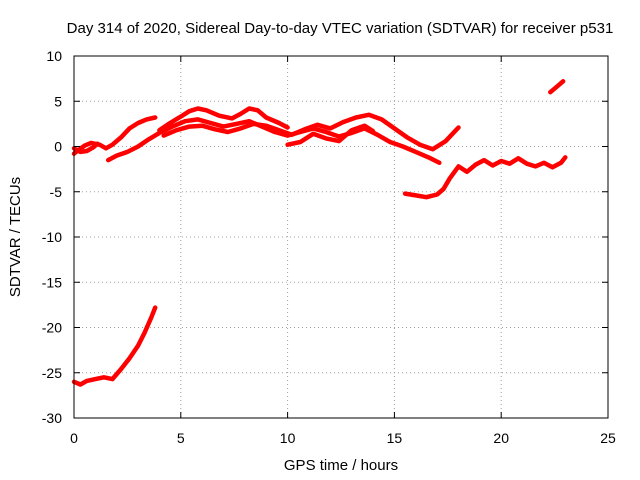 Image resolution: width=640 pixels, height=480 pixels. I want to click on series-trace-d, so click(223, 119).